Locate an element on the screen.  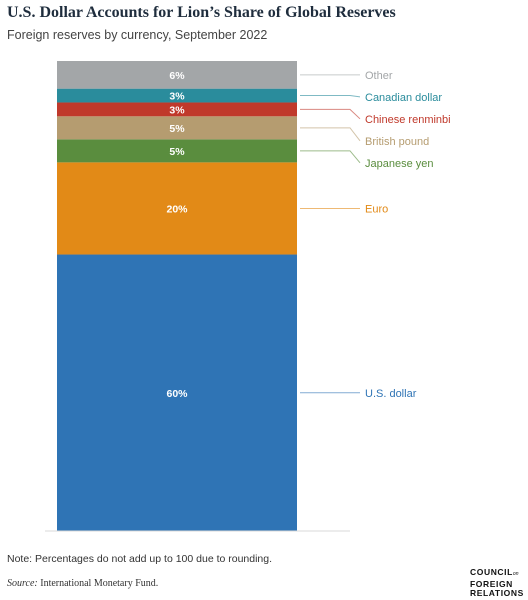
chart-source: Source: International Monetary Fund. is located at coordinates (82, 583).